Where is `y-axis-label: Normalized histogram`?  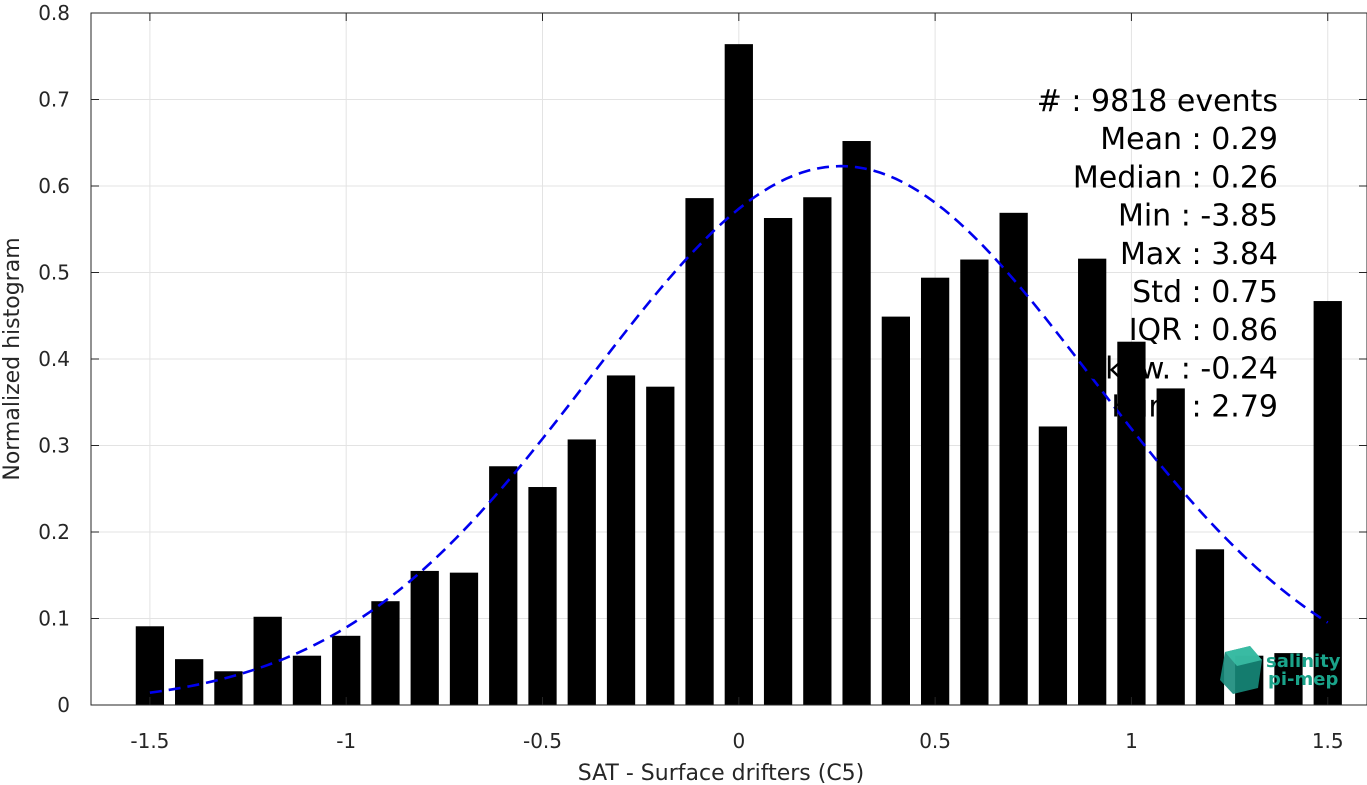 y-axis-label: Normalized histogram is located at coordinates (12, 358).